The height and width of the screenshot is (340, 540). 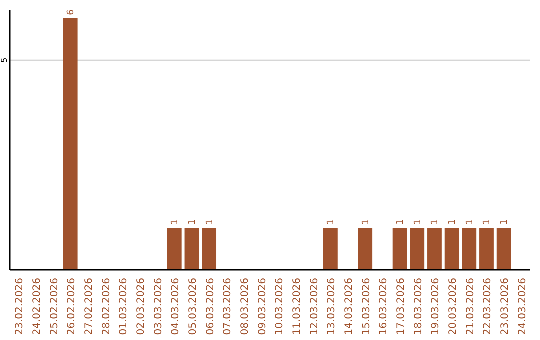 What do you see at coordinates (89, 307) in the screenshot?
I see `x-tick-label: 27.02.2026` at bounding box center [89, 307].